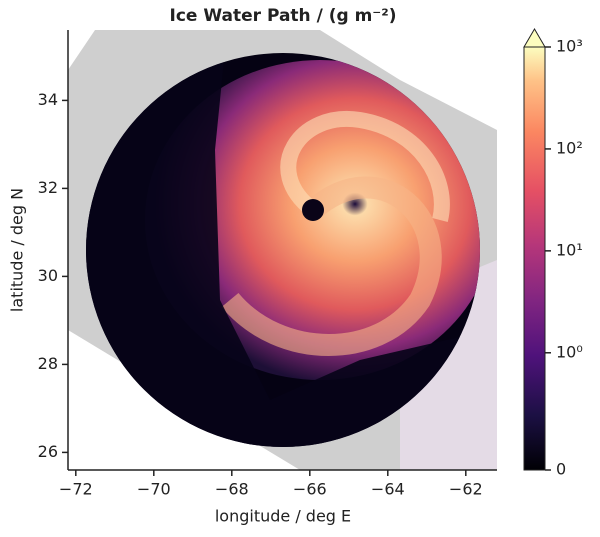 The image size is (600, 537). I want to click on colorbar-tick-label: 10¹, so click(569, 249).